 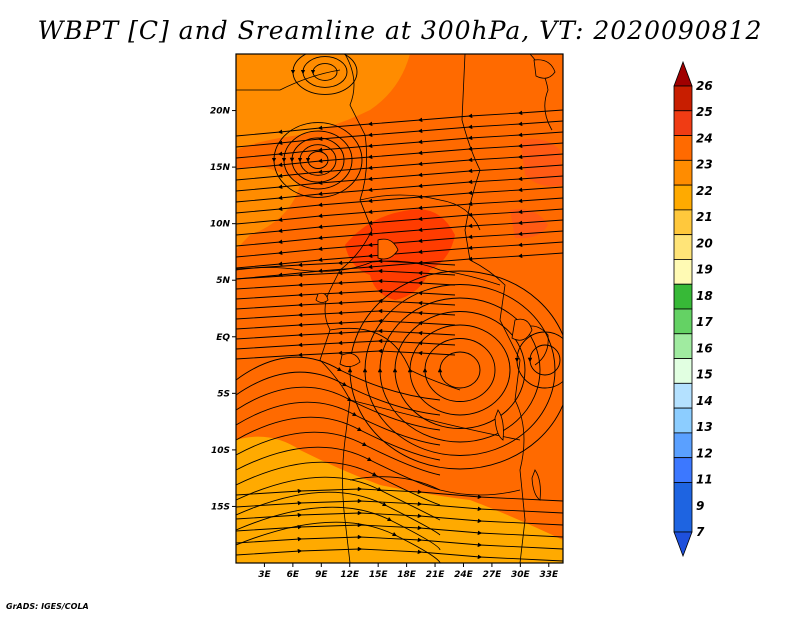 What do you see at coordinates (220, 168) in the screenshot?
I see `lat-tick-label: 15N` at bounding box center [220, 168].